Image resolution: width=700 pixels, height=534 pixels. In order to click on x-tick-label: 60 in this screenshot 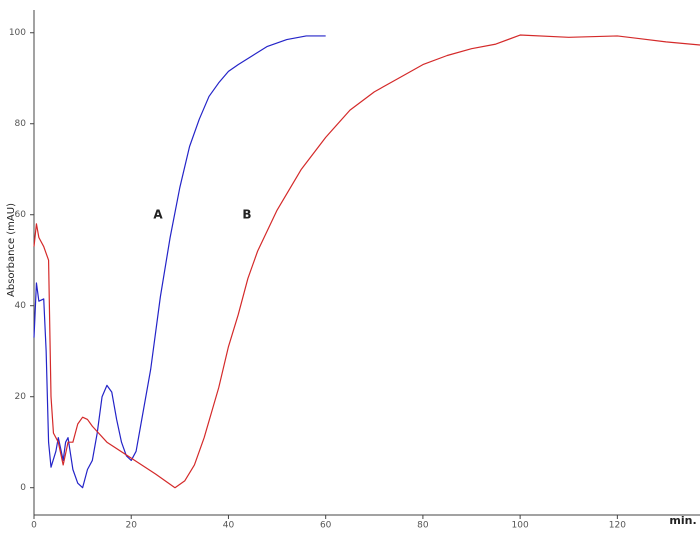, I will do `click(326, 526)`.